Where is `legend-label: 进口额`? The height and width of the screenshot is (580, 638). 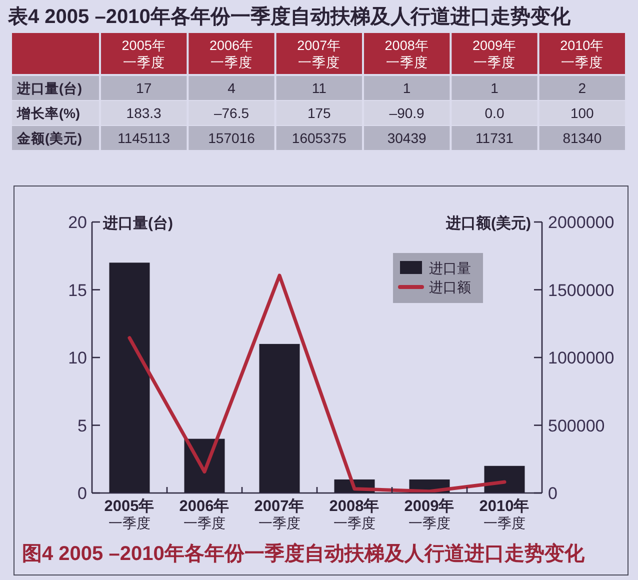 legend-label: 进口额 is located at coordinates (450, 287).